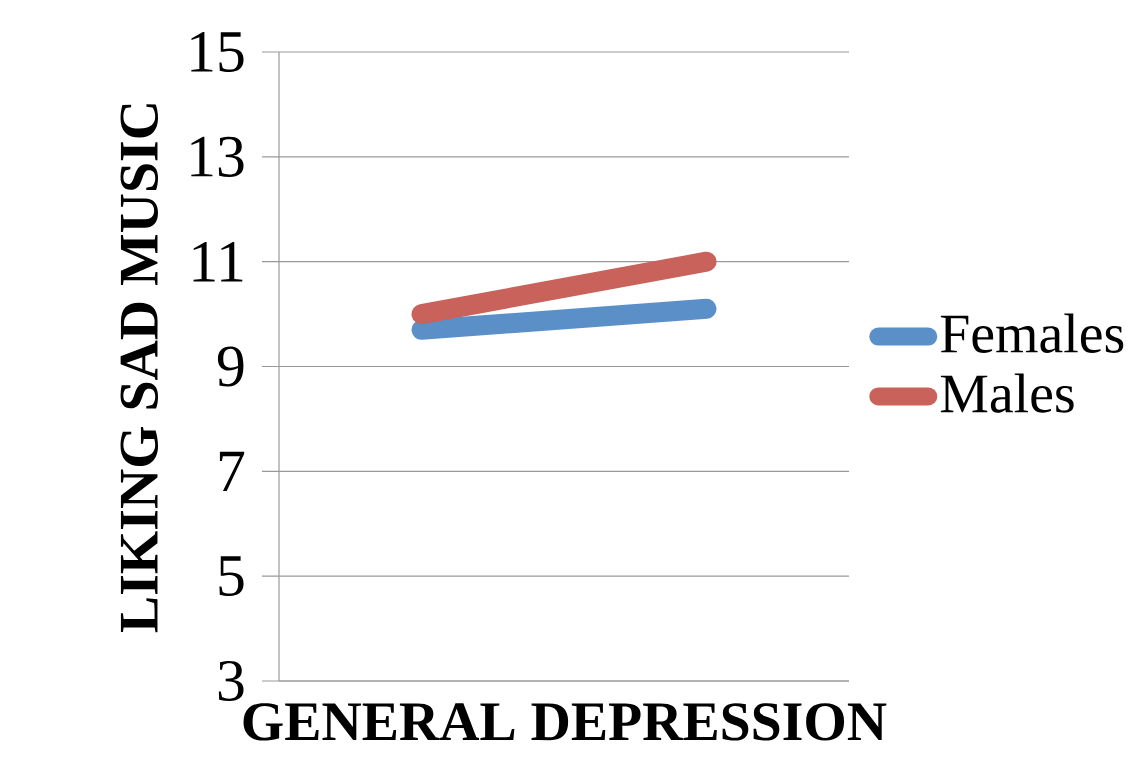 This screenshot has width=1148, height=764. Describe the element at coordinates (1032, 333) in the screenshot. I see `legend-label: Females` at that location.